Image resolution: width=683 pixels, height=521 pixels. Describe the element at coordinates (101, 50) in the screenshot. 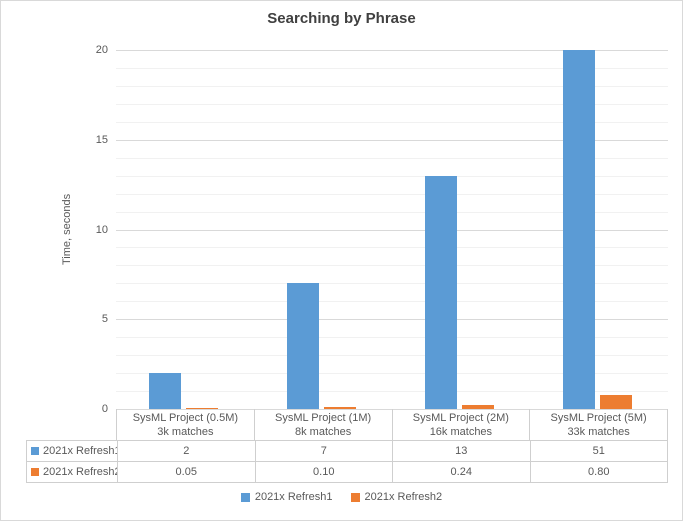

I see `y-tick-label: 20` at that location.